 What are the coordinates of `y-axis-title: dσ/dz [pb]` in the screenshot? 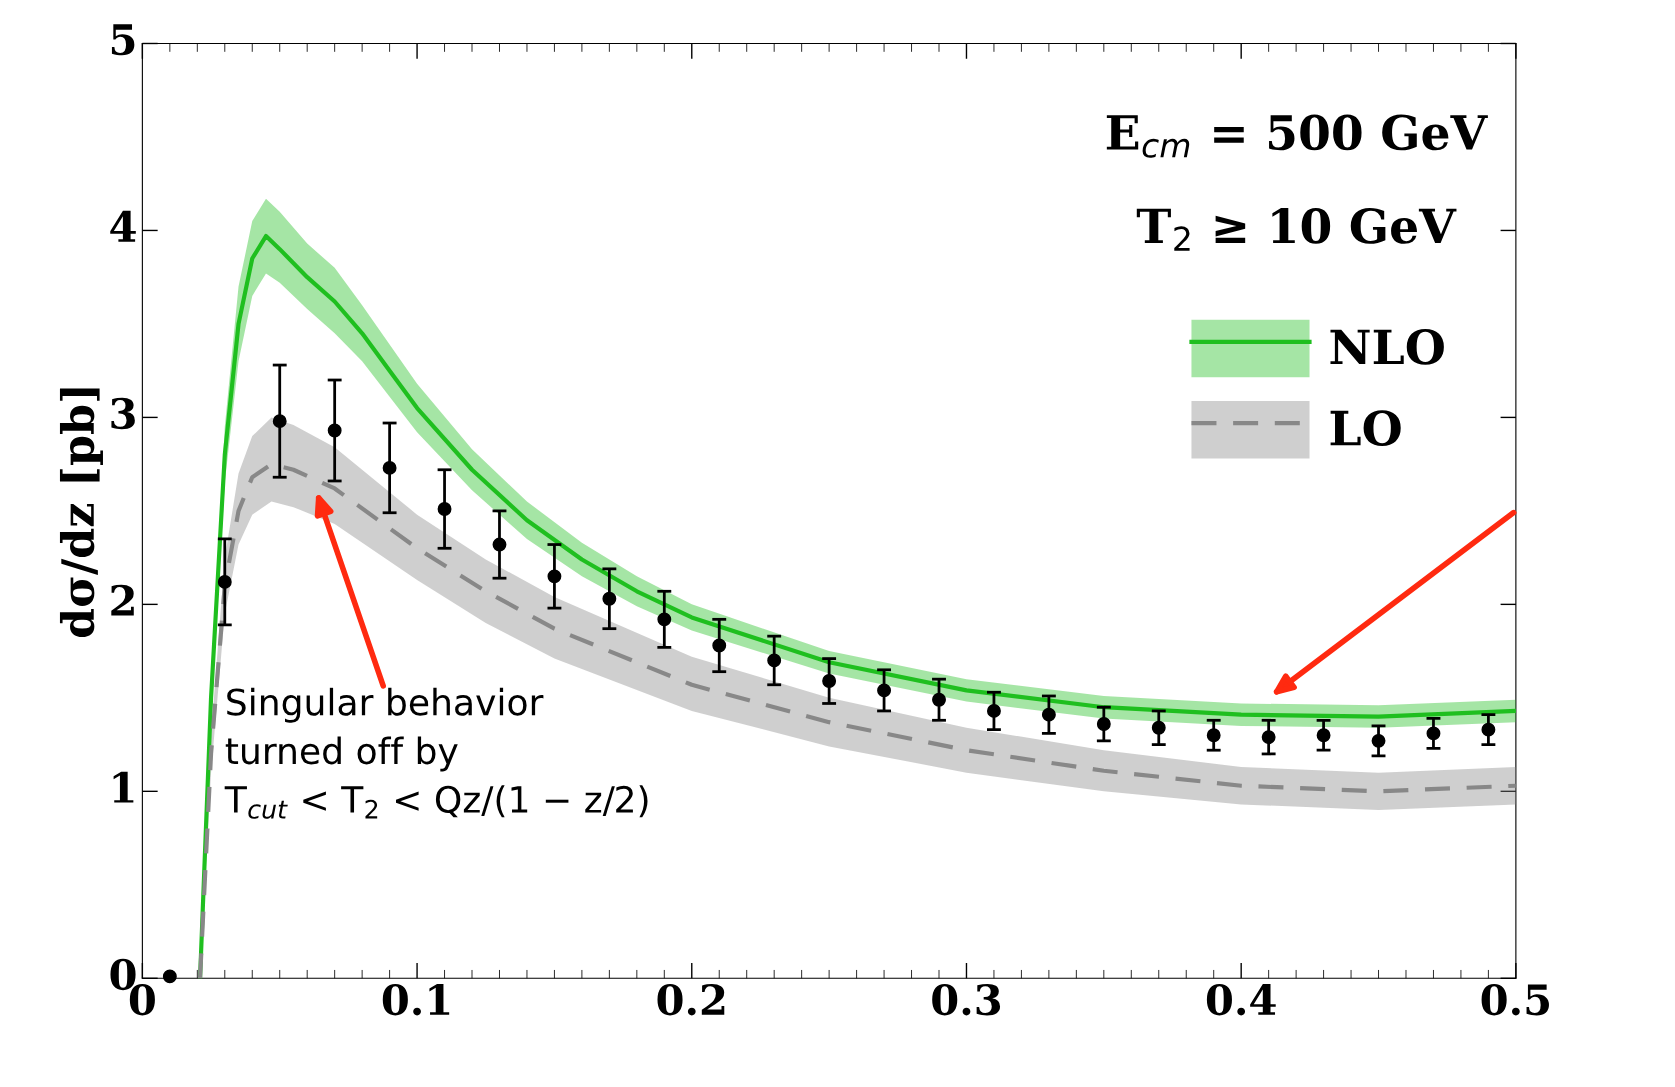 It's located at (81, 513).